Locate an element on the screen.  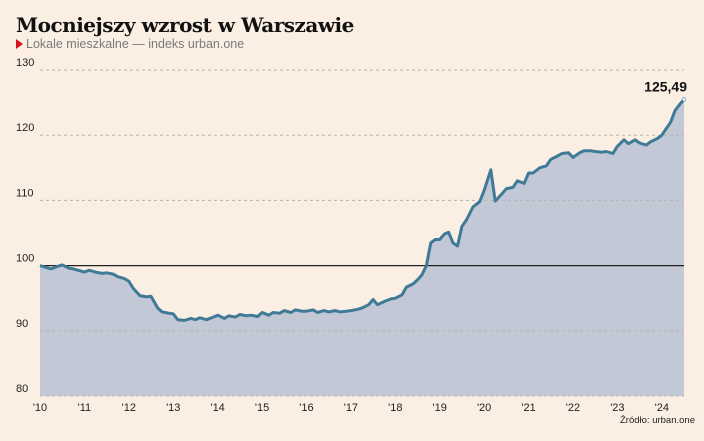
chart-subtitle: Lokale mieszkalne — indeks urban.one is located at coordinates (130, 44).